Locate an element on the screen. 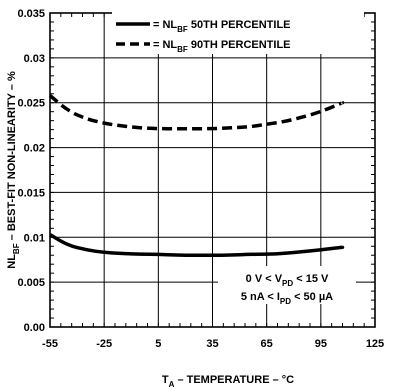  legend-box is located at coordinates (238, 33).